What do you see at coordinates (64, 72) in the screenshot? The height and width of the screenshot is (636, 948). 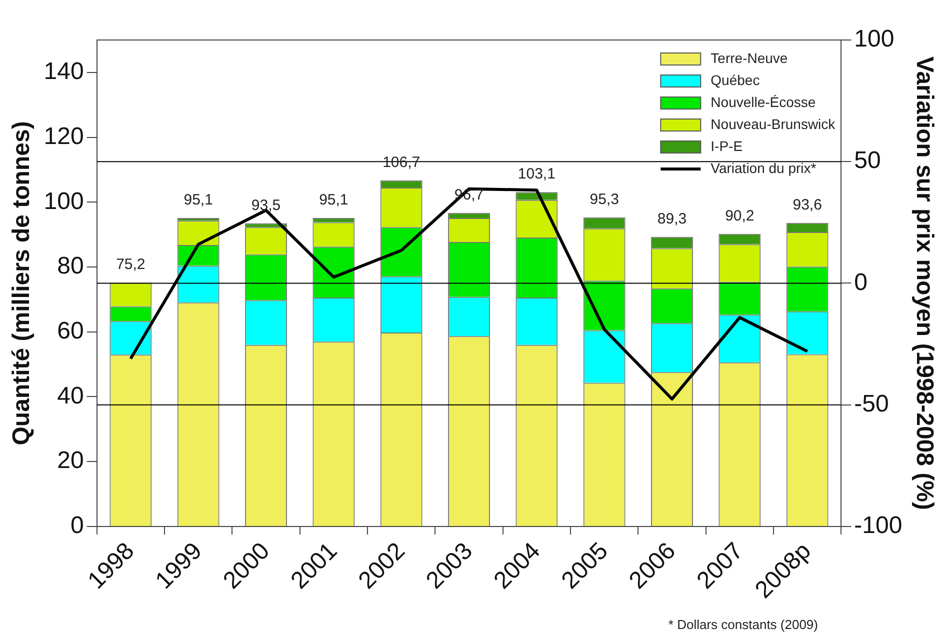 I see `y-tick-label: 140` at bounding box center [64, 72].